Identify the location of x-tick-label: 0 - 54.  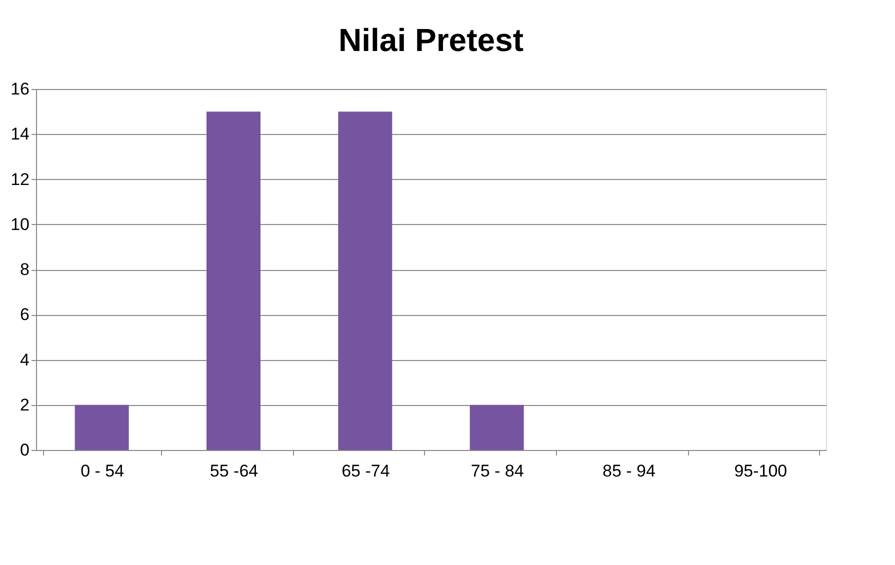
(102, 471).